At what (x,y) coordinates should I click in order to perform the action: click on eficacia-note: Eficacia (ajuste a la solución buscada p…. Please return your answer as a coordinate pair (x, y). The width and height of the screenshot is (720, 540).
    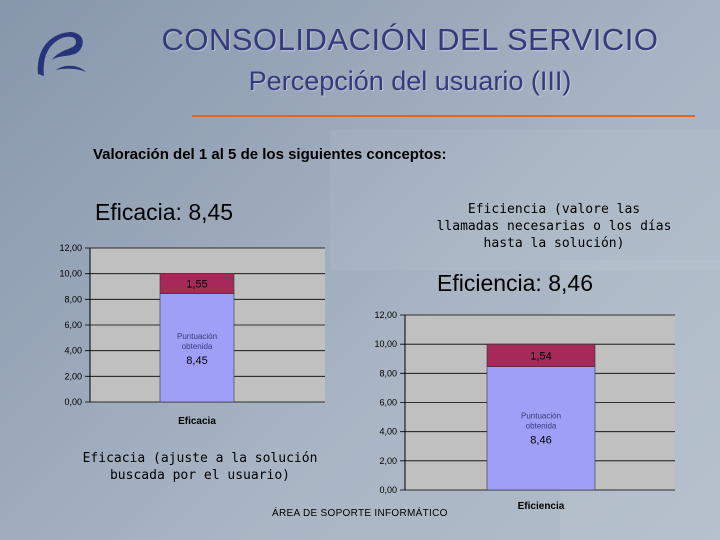
    Looking at the image, I should click on (200, 467).